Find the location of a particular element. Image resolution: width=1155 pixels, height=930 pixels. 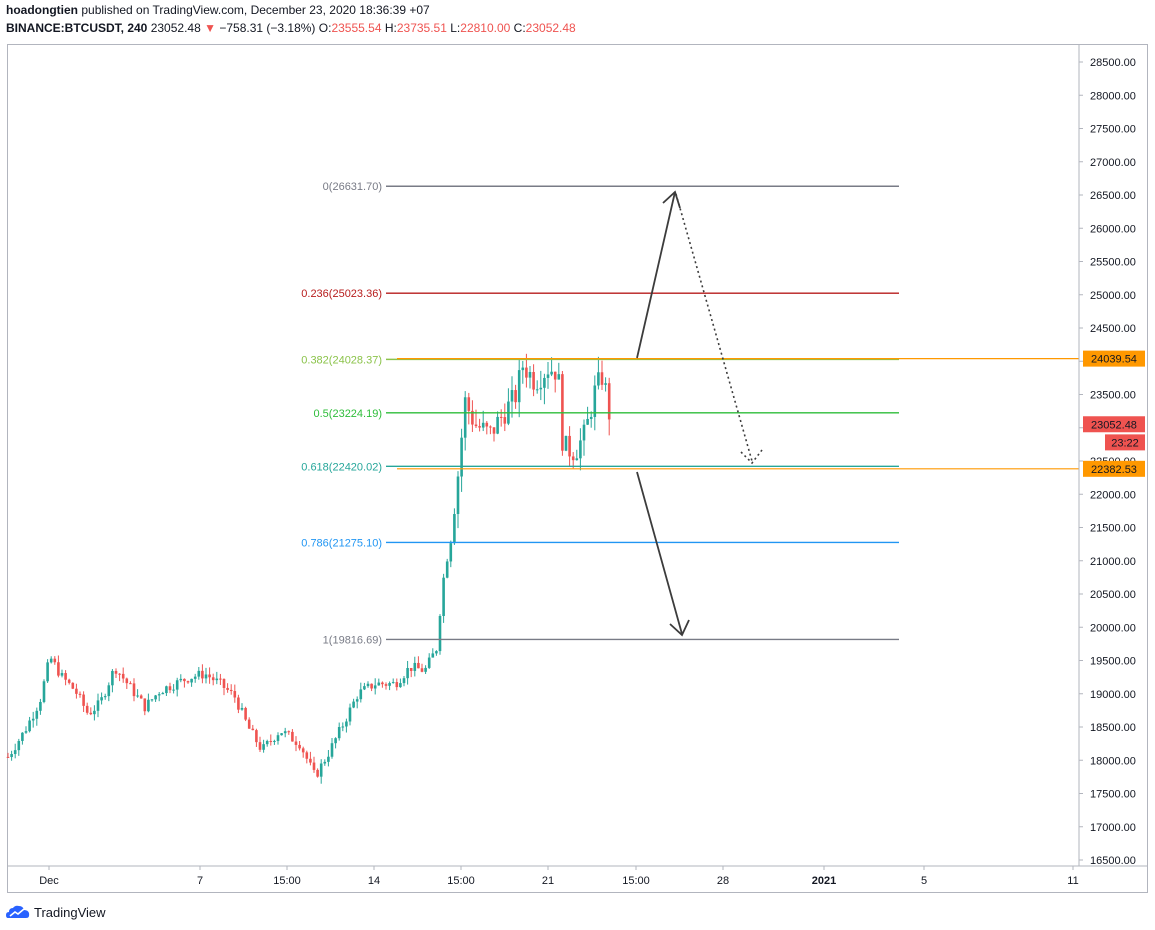

open-value: 23555.54 is located at coordinates (356, 28).